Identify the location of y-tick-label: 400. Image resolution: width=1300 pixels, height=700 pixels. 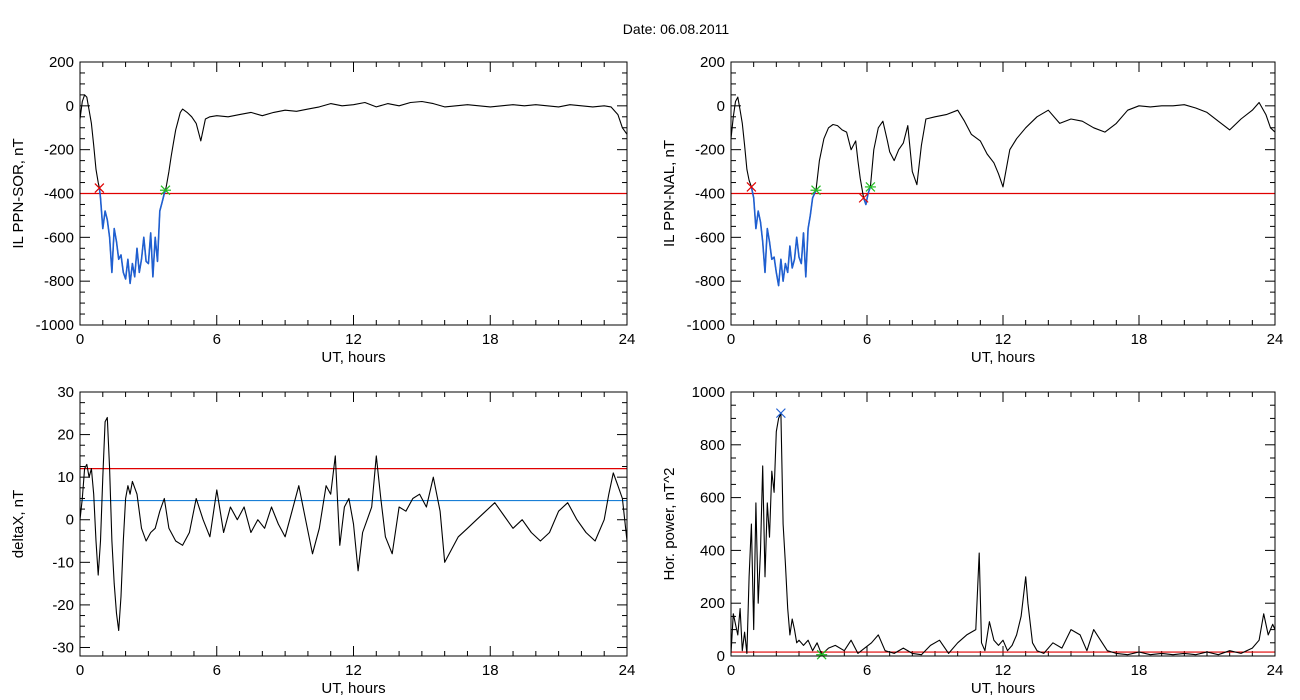
(712, 550).